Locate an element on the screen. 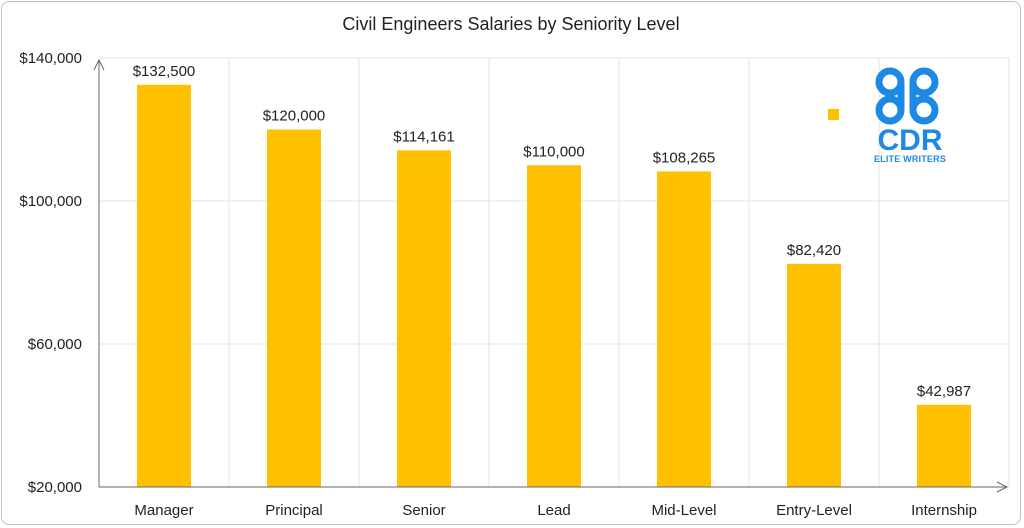  category-label: Manager is located at coordinates (163, 510).